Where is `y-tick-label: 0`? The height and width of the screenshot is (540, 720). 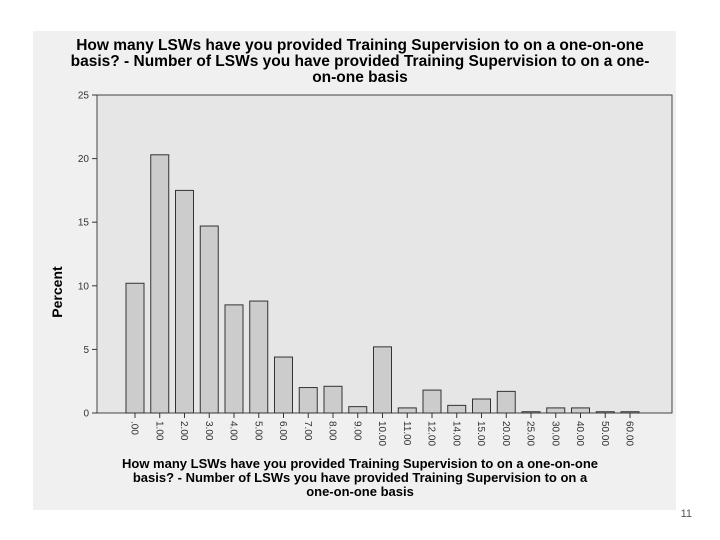
y-tick-label: 0 is located at coordinates (86, 414).